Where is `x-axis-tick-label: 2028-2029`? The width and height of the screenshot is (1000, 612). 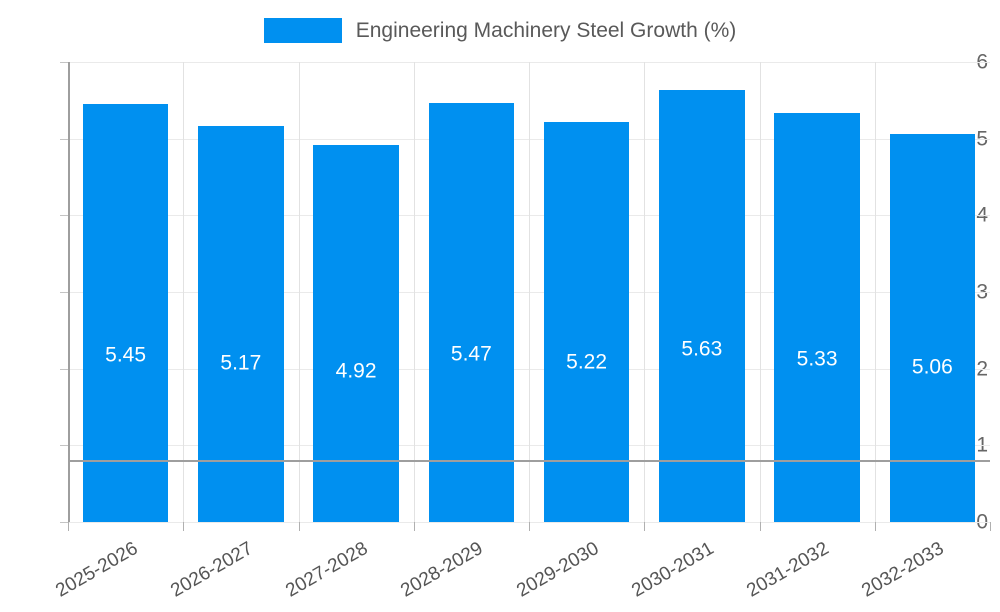 x-axis-tick-label: 2028-2029 is located at coordinates (442, 570).